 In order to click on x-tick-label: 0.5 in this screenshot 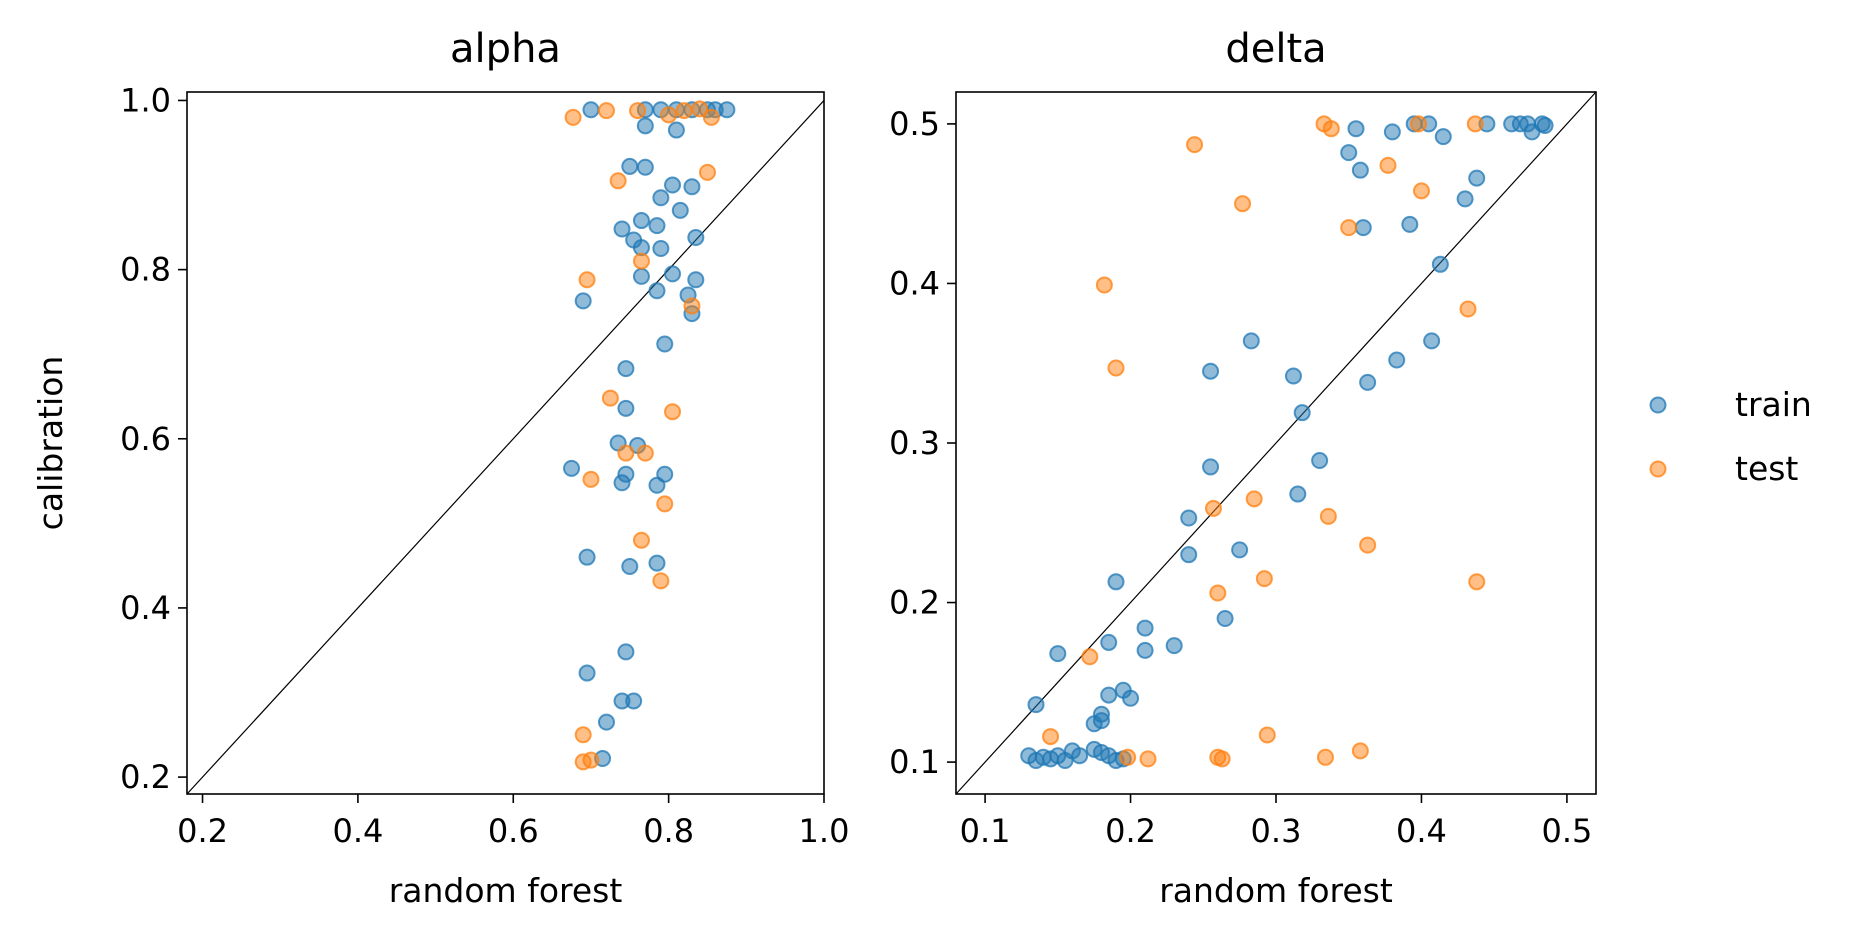, I will do `click(1566, 831)`.